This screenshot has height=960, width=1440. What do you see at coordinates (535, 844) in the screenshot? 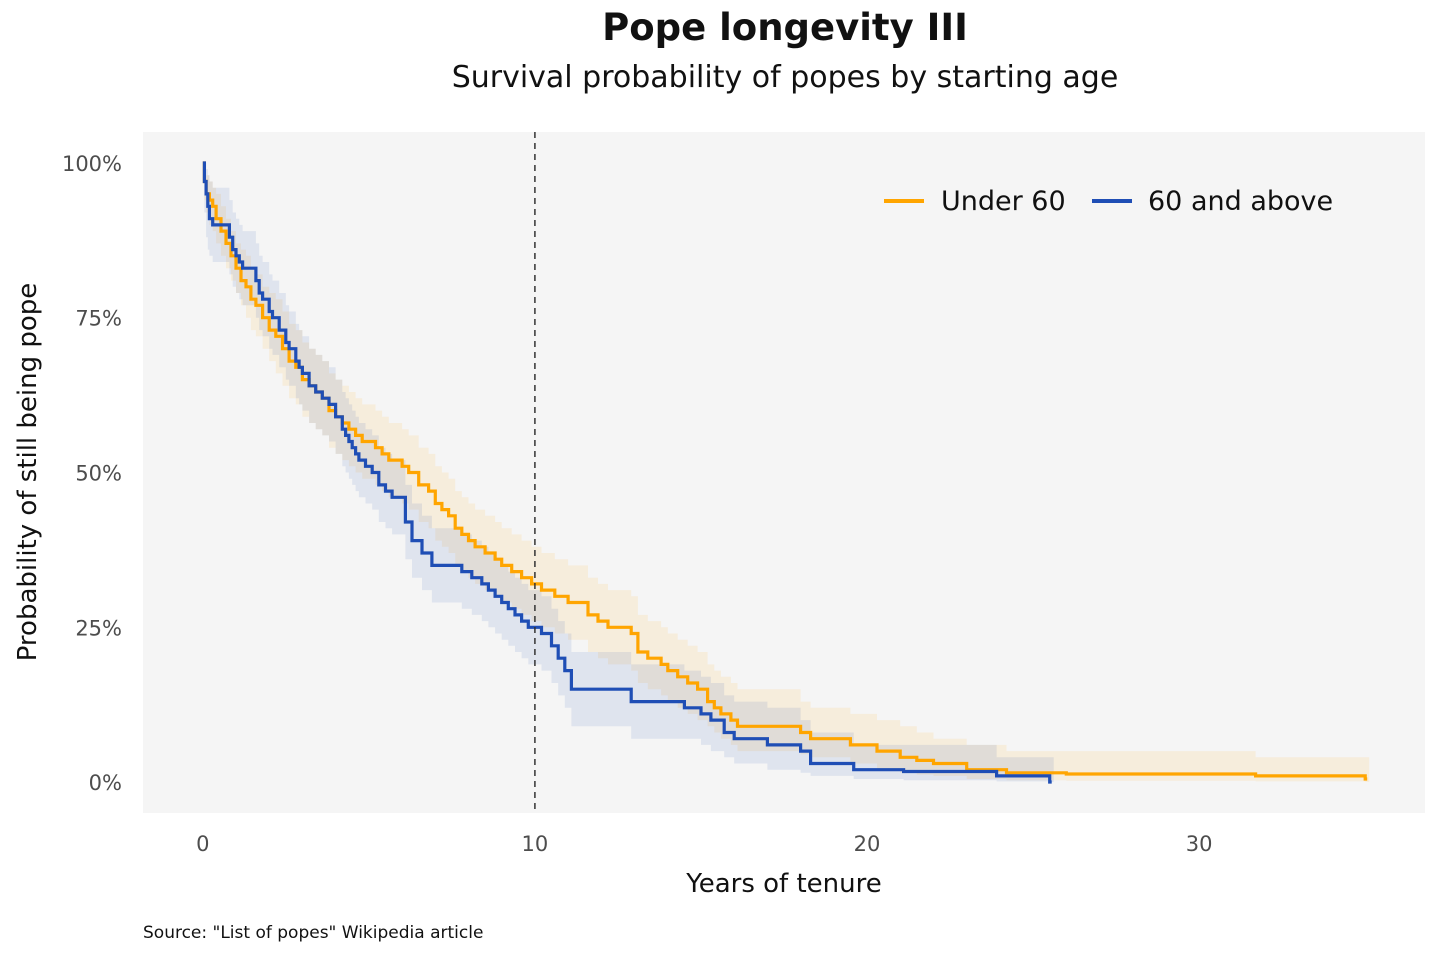
I see `x-tick-label-10: 10` at bounding box center [535, 844].